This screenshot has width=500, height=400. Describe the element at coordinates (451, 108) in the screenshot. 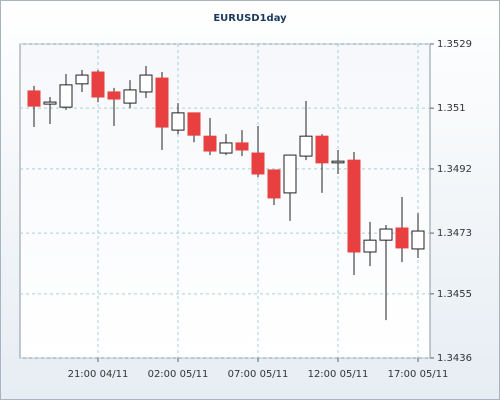

I see `y-tick-label: 1.351` at that location.